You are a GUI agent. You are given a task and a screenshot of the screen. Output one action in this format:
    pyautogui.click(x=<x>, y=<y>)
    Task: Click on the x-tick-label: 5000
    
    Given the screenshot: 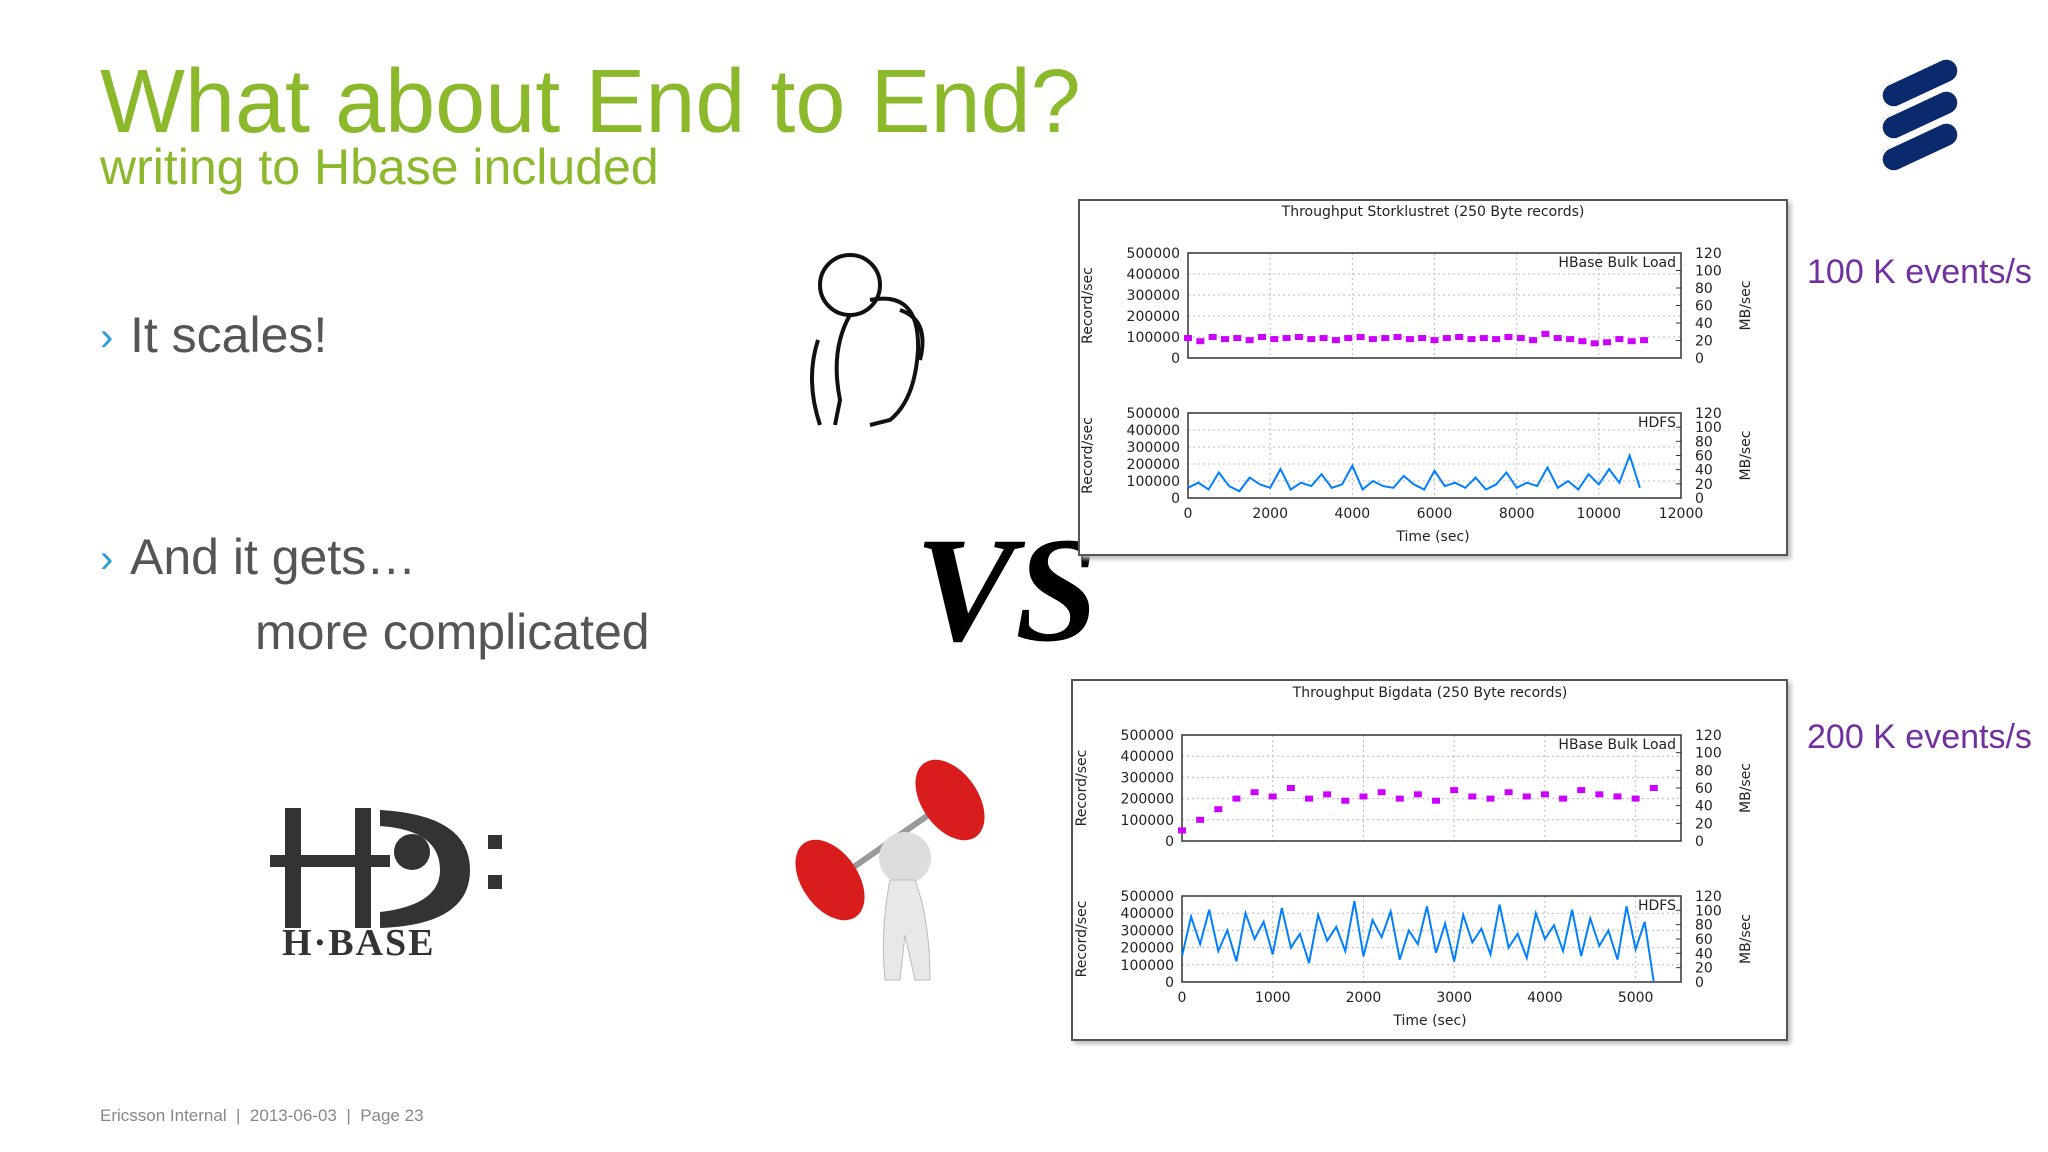 What is the action you would take?
    pyautogui.click(x=1636, y=998)
    